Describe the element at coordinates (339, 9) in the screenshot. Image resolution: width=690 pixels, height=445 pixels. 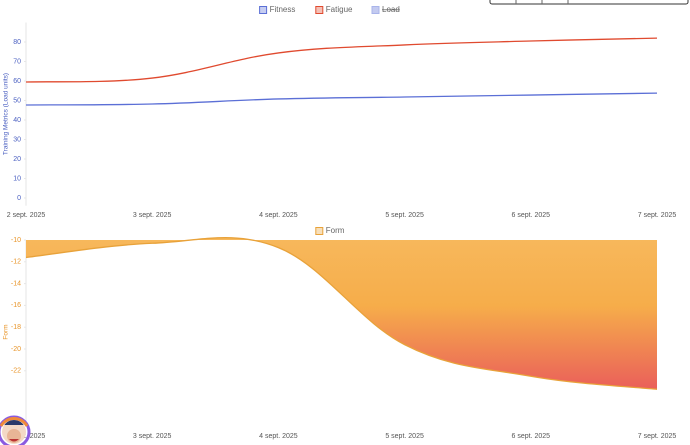
I see `legend-label: Fatigue` at that location.